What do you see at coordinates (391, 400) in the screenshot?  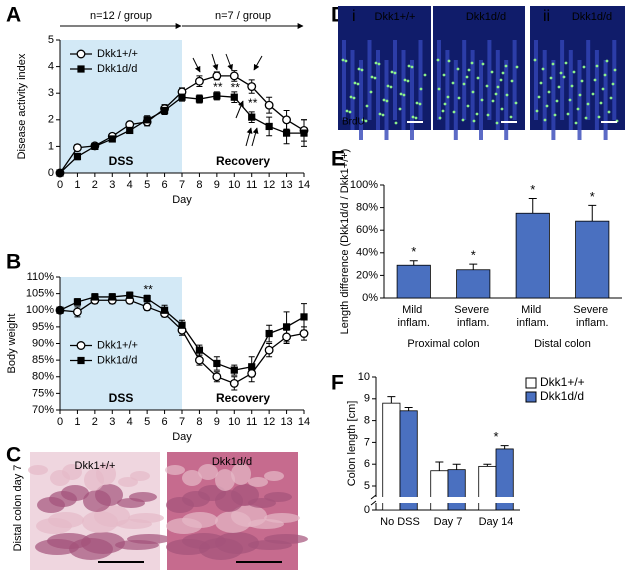 I see `error-bar` at bounding box center [391, 400].